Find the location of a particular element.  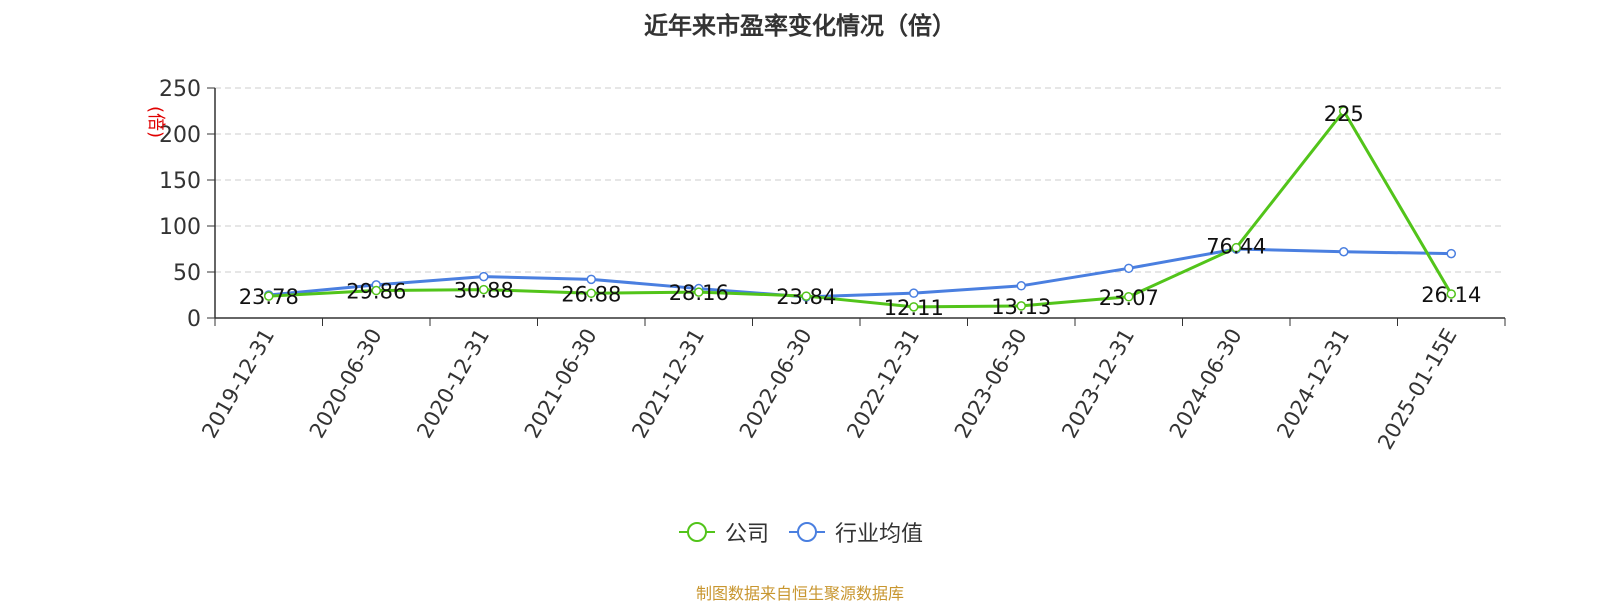

company-data-label: 26.14 is located at coordinates (1451, 295).